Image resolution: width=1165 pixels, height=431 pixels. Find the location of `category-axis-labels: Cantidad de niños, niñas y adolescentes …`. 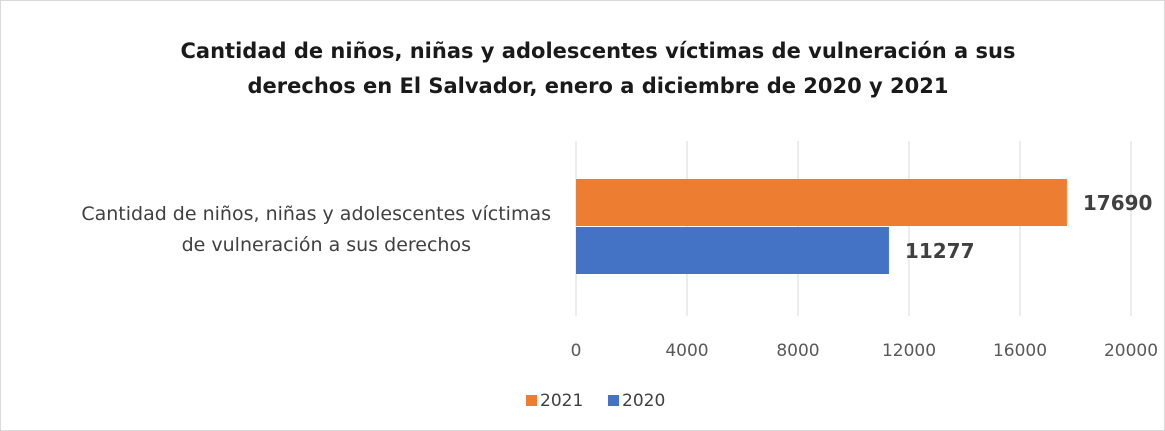

category-axis-labels: Cantidad de niños, niñas y adolescentes … is located at coordinates (316, 229).